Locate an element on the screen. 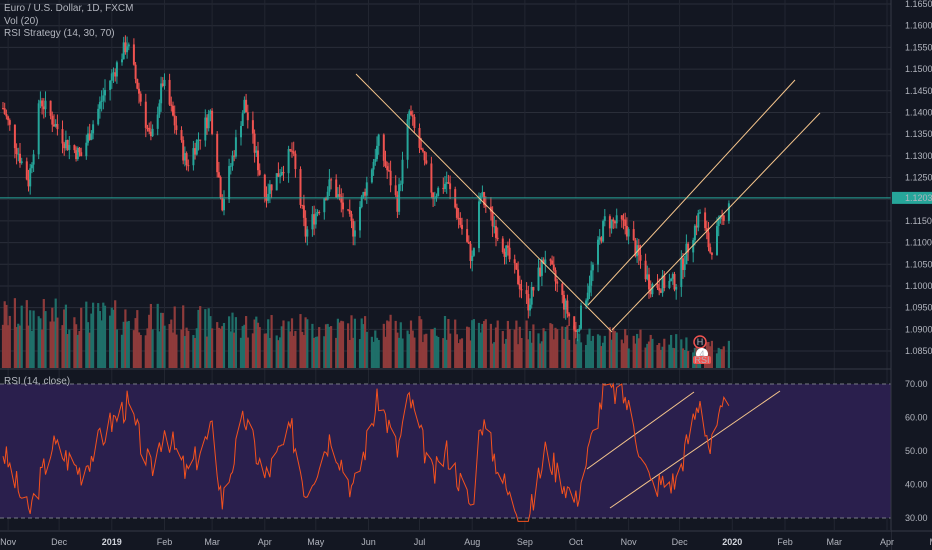 Image resolution: width=932 pixels, height=550 pixels. strategy-legend: RSI Strategy (14, 30, 70) is located at coordinates (59, 34).